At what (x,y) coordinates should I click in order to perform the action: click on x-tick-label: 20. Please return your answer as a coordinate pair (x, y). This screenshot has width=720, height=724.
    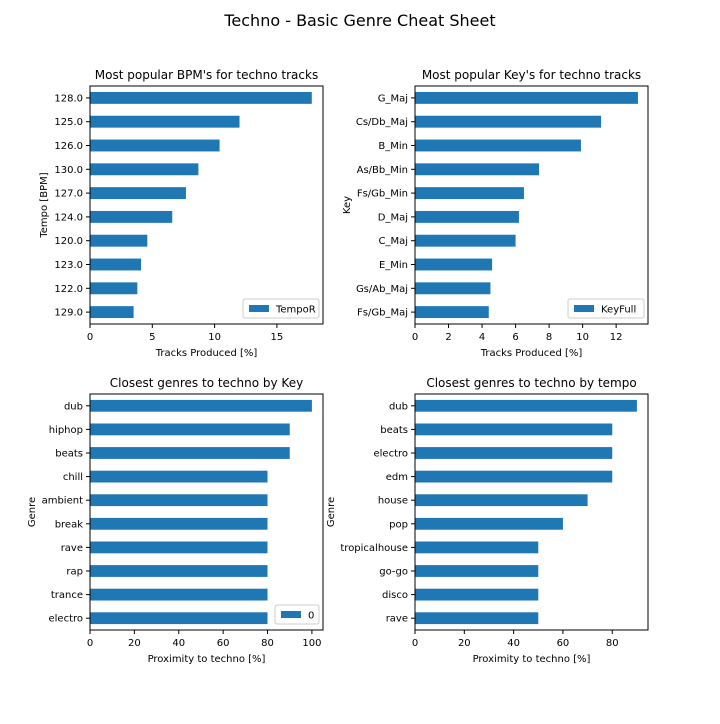
    Looking at the image, I should click on (134, 643).